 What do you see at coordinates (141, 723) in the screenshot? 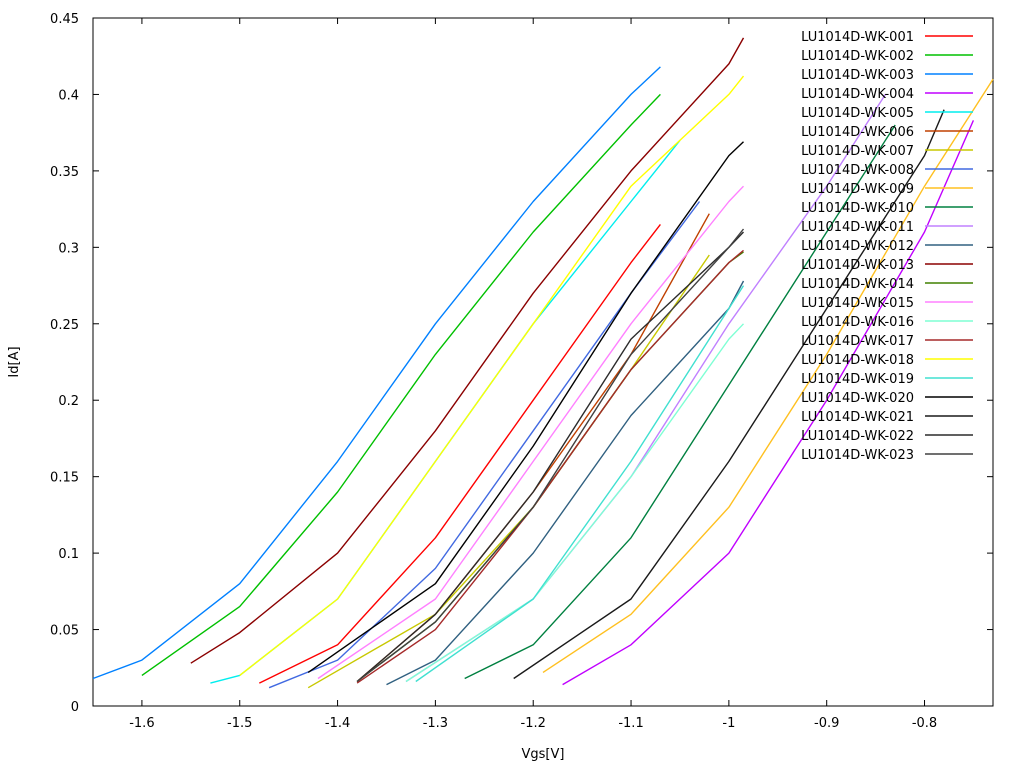
I see `x-tick-label: -1.6` at bounding box center [141, 723].